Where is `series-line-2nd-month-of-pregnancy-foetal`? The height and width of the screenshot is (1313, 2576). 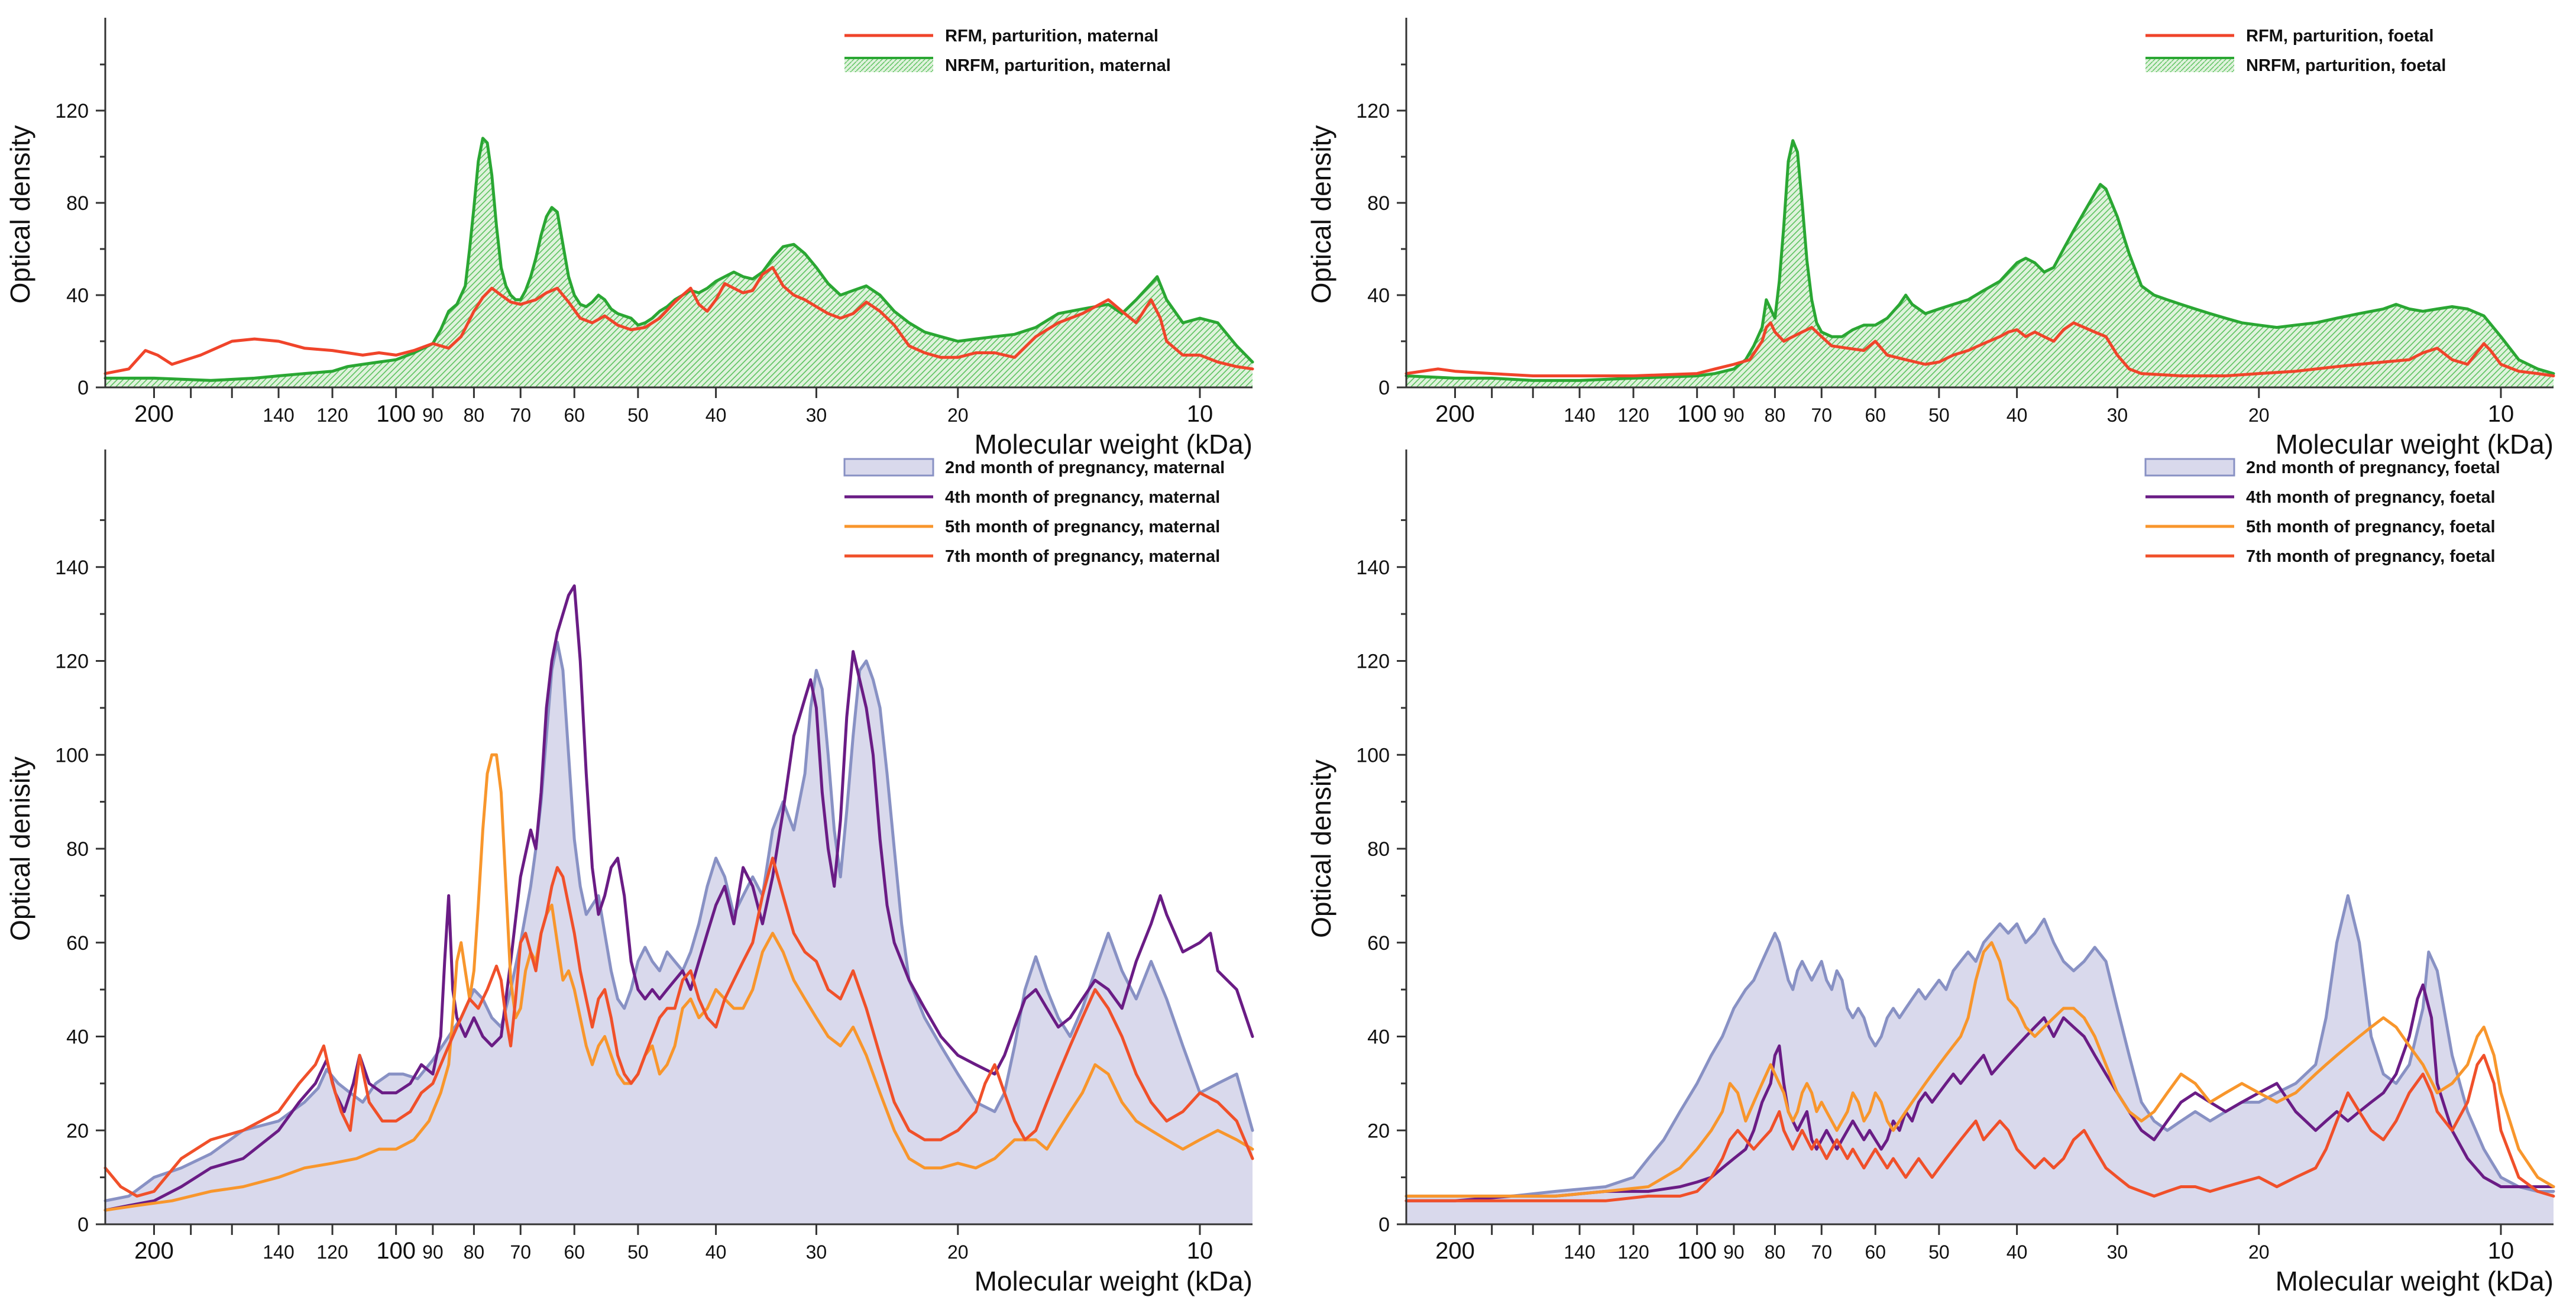
series-line-2nd-month-of-pregnancy-foetal is located at coordinates (1980, 1046).